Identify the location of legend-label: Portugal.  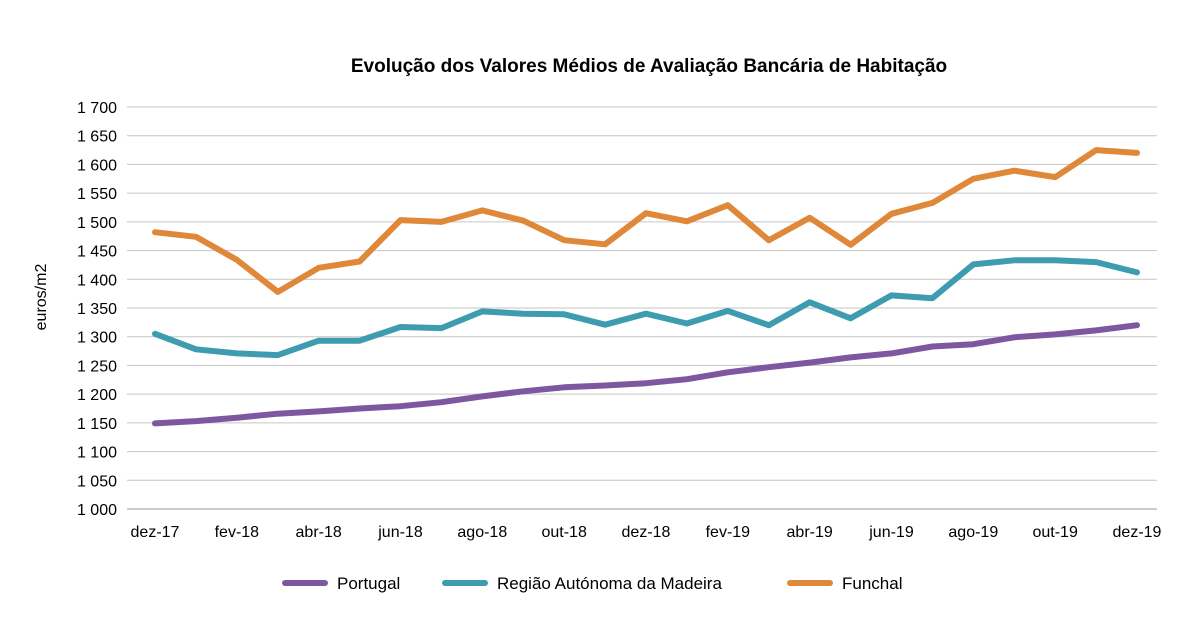
(368, 583).